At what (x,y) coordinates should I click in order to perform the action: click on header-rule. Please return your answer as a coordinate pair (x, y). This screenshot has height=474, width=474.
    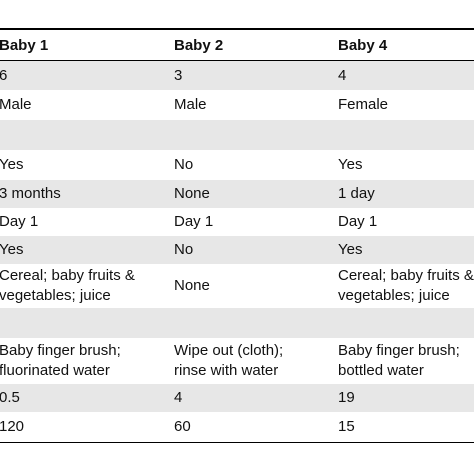
    Looking at the image, I should click on (237, 60).